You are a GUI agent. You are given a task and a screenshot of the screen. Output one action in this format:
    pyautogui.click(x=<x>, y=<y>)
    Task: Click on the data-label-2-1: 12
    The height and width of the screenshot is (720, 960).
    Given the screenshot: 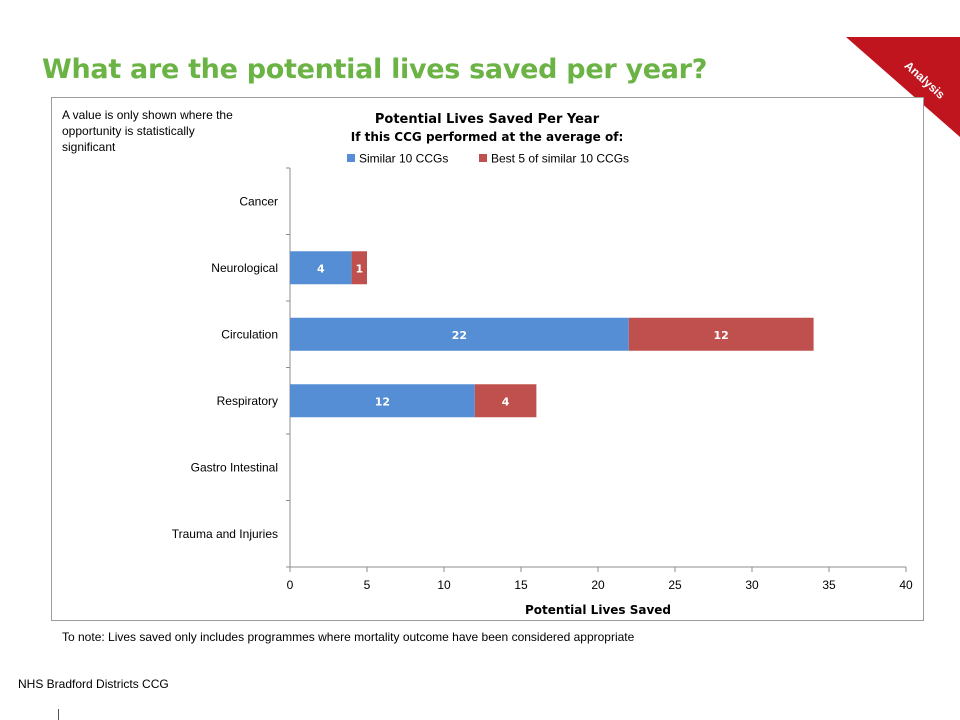 What is the action you would take?
    pyautogui.click(x=721, y=335)
    